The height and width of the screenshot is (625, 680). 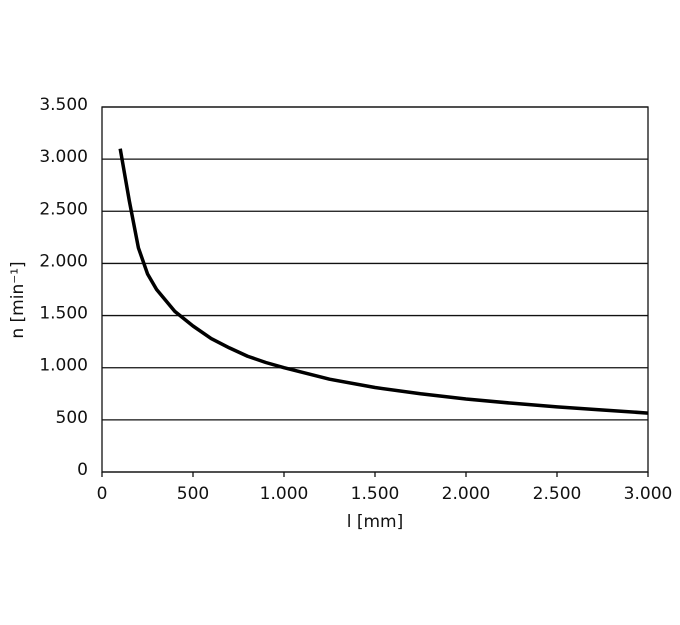 What do you see at coordinates (193, 494) in the screenshot?
I see `x-tick-label: 500` at bounding box center [193, 494].